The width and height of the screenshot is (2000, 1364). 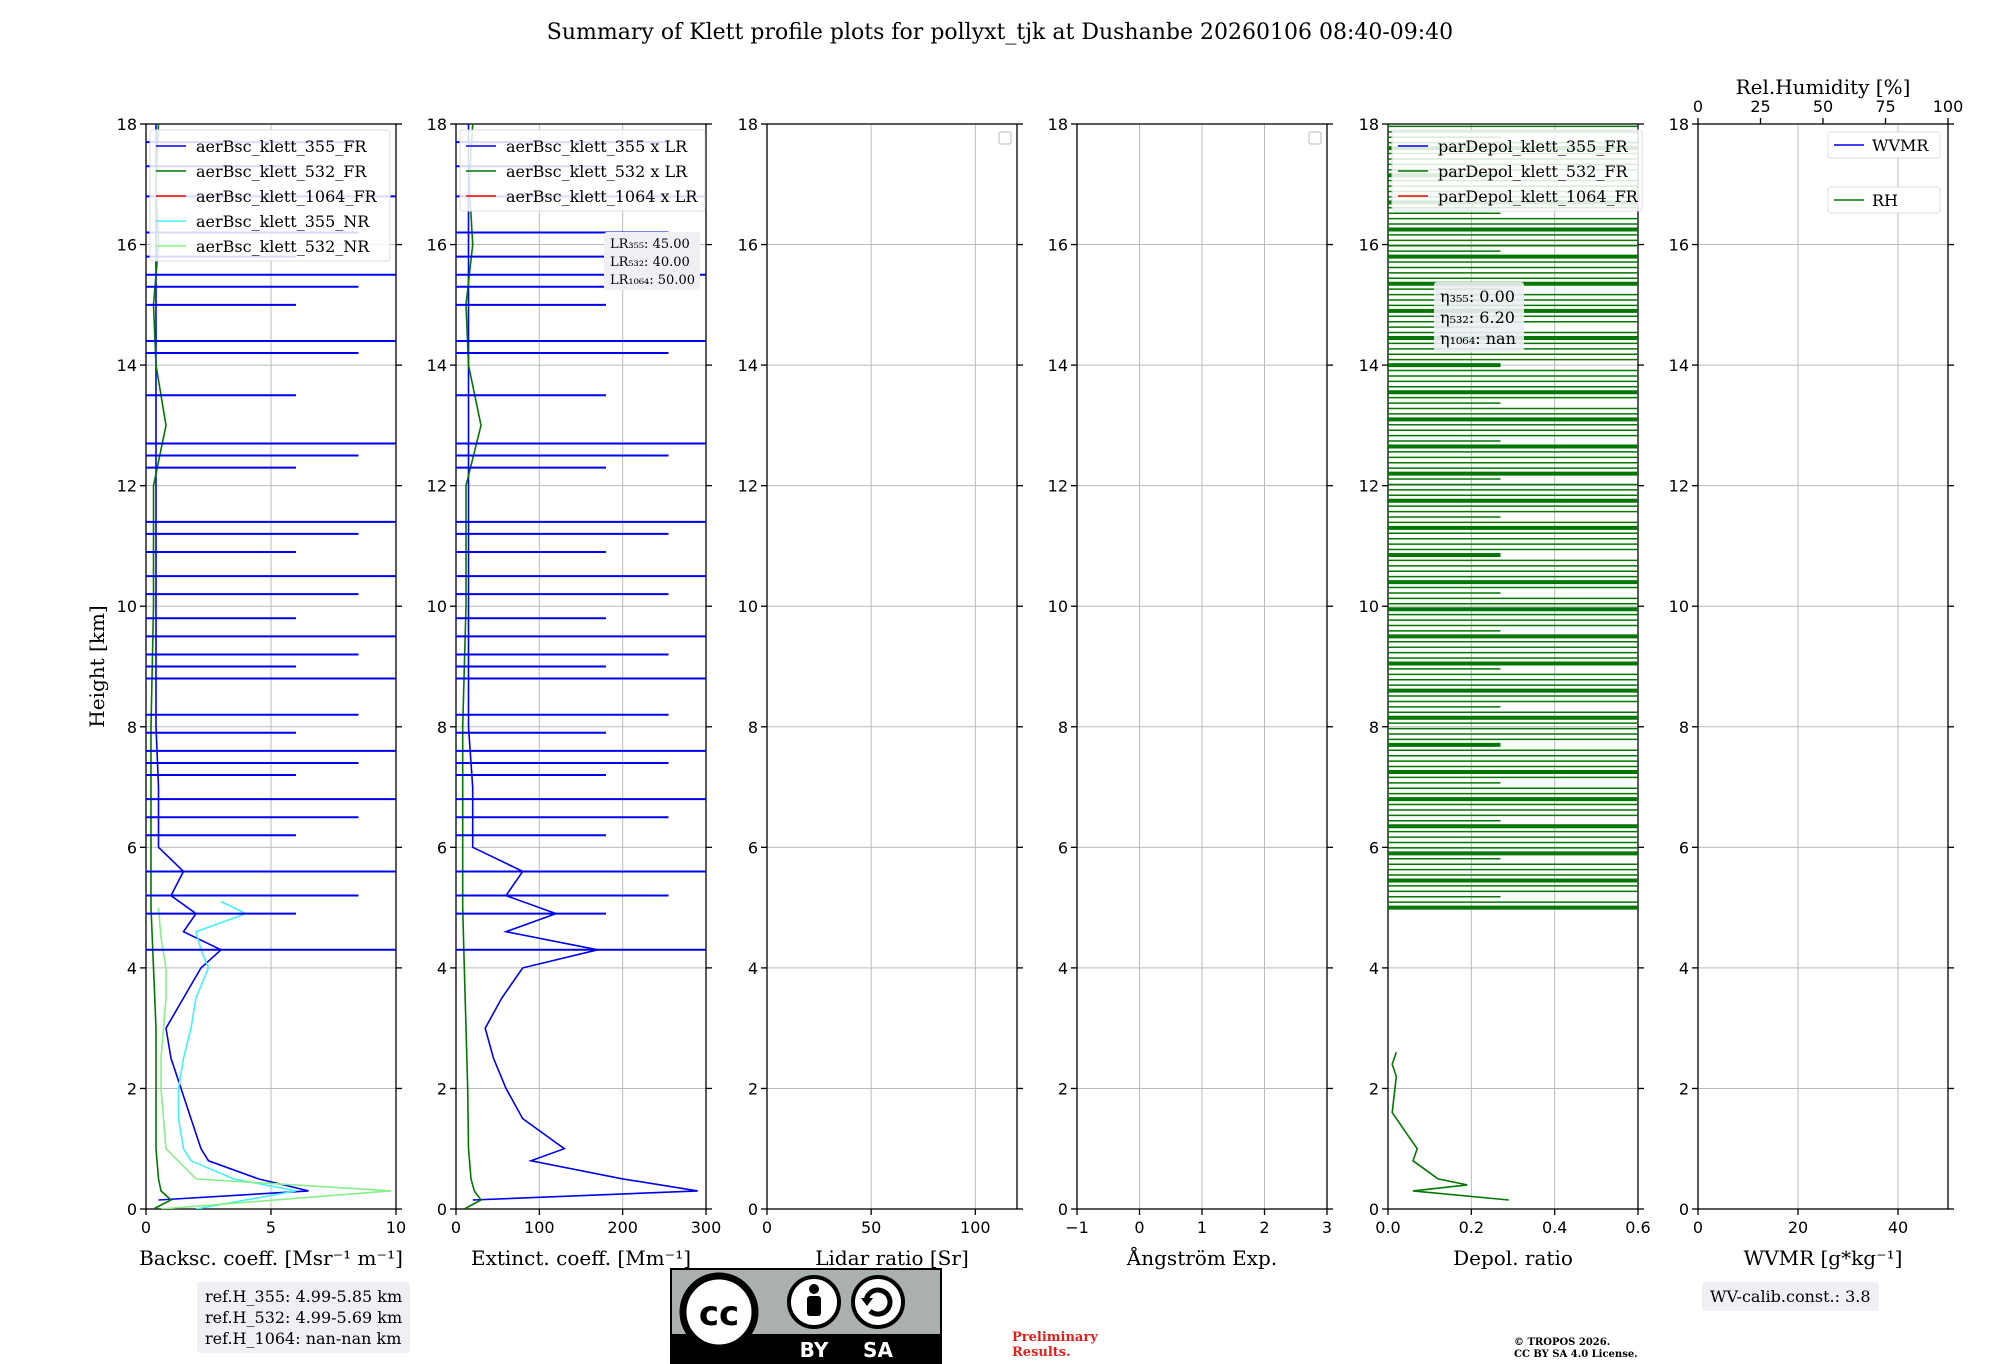 I want to click on legend-label: RH, so click(x=1885, y=200).